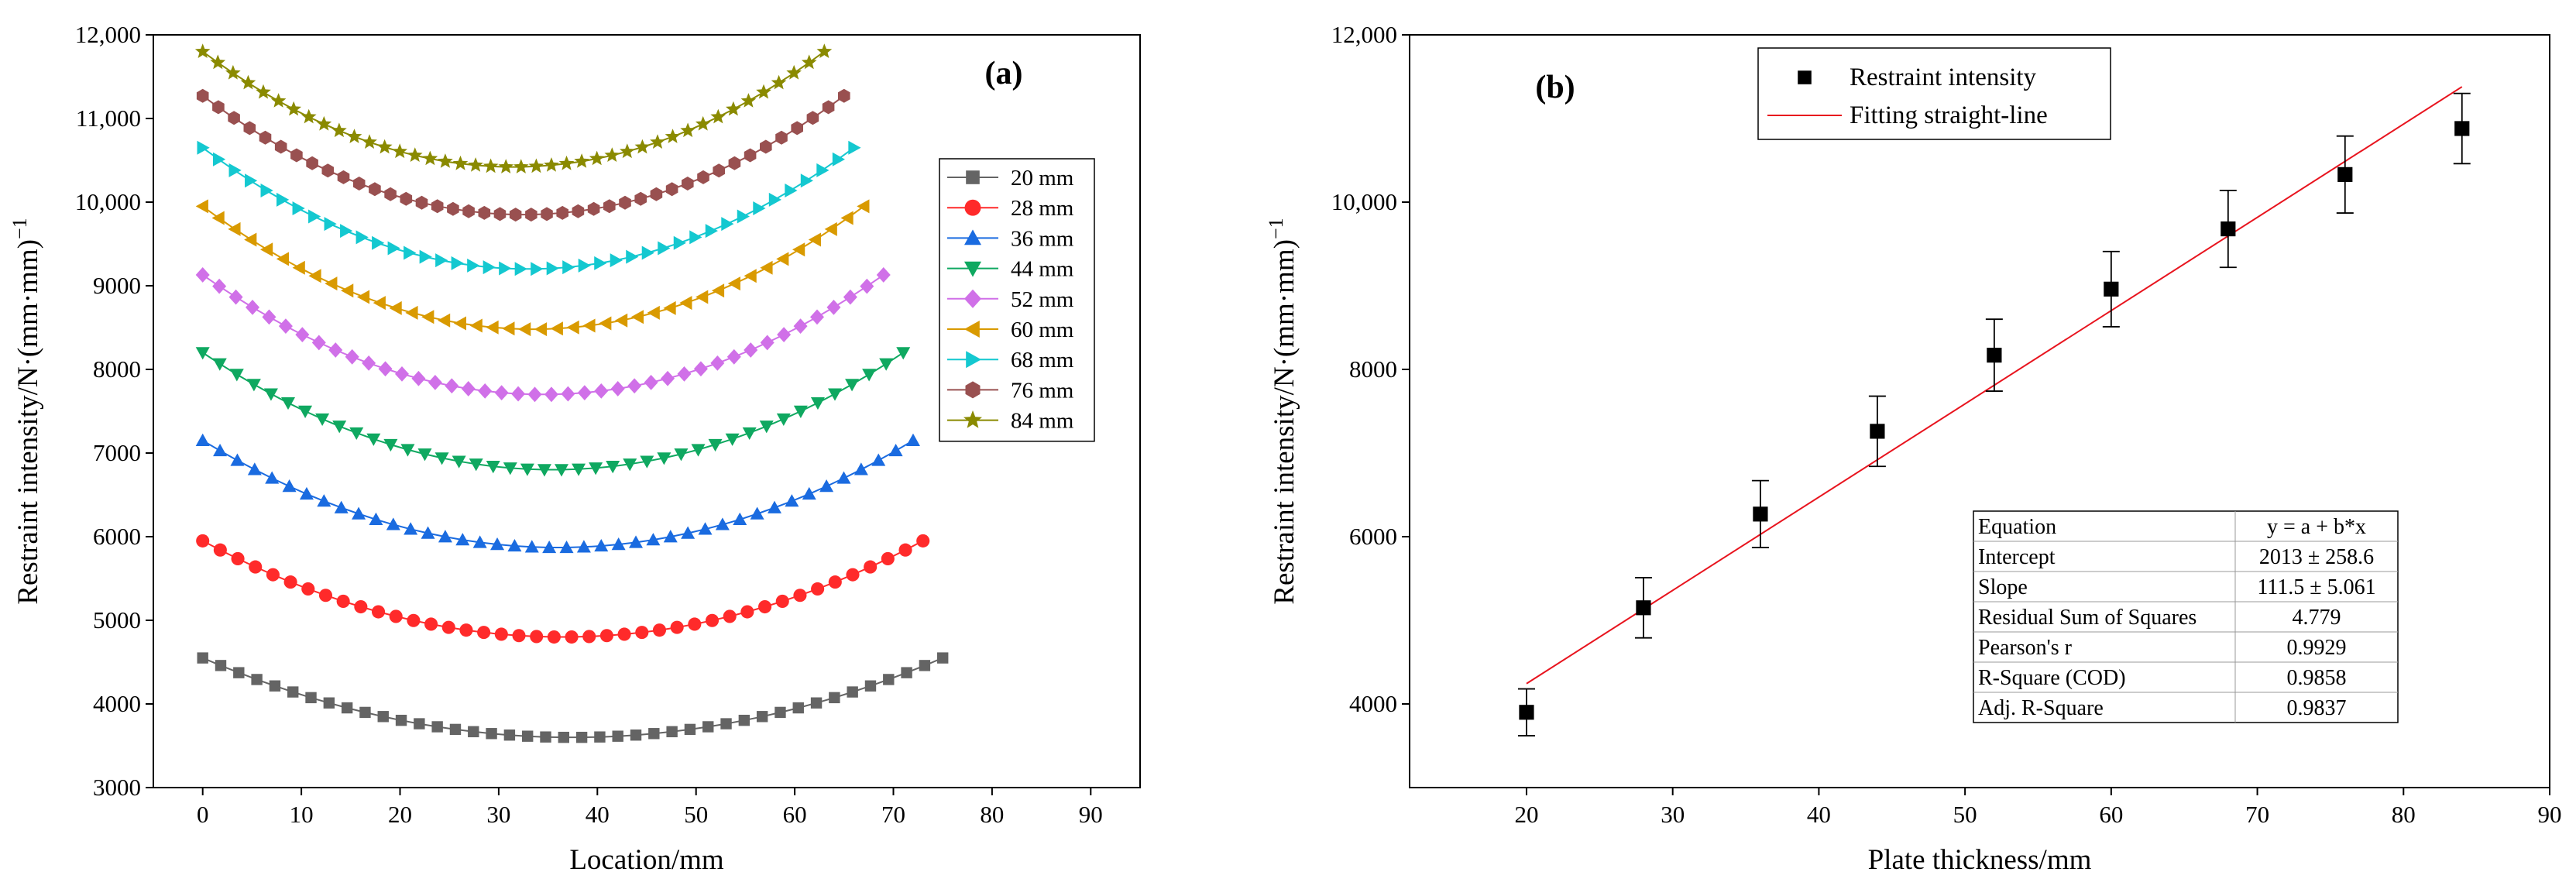 Image resolution: width=2576 pixels, height=896 pixels. I want to click on panel-a-x-tick-label: 90, so click(1091, 814).